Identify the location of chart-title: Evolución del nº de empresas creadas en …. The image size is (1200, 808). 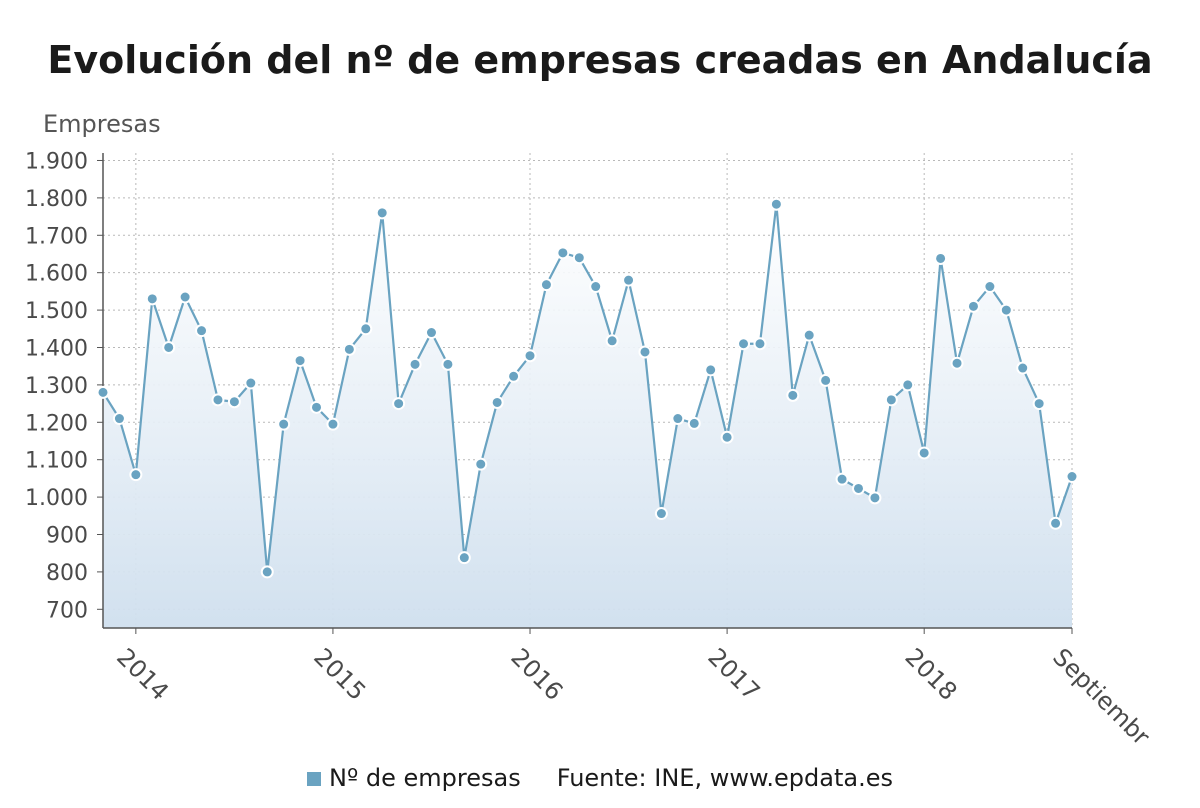
(600, 60).